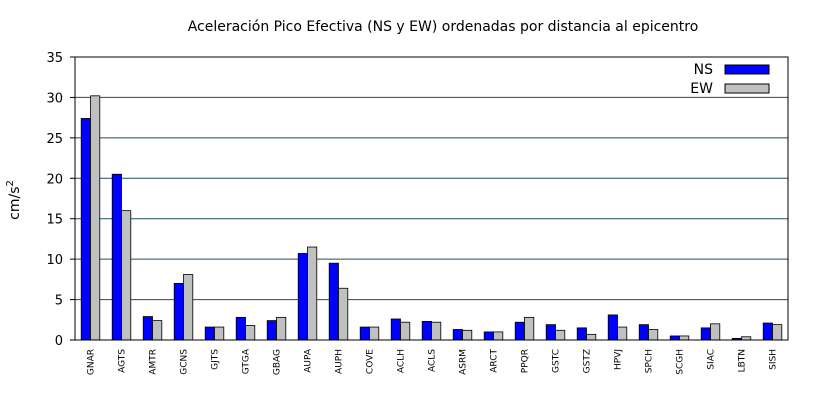 The image size is (820, 400). Describe the element at coordinates (271, 330) in the screenshot. I see `bar-ns-gbag` at that location.